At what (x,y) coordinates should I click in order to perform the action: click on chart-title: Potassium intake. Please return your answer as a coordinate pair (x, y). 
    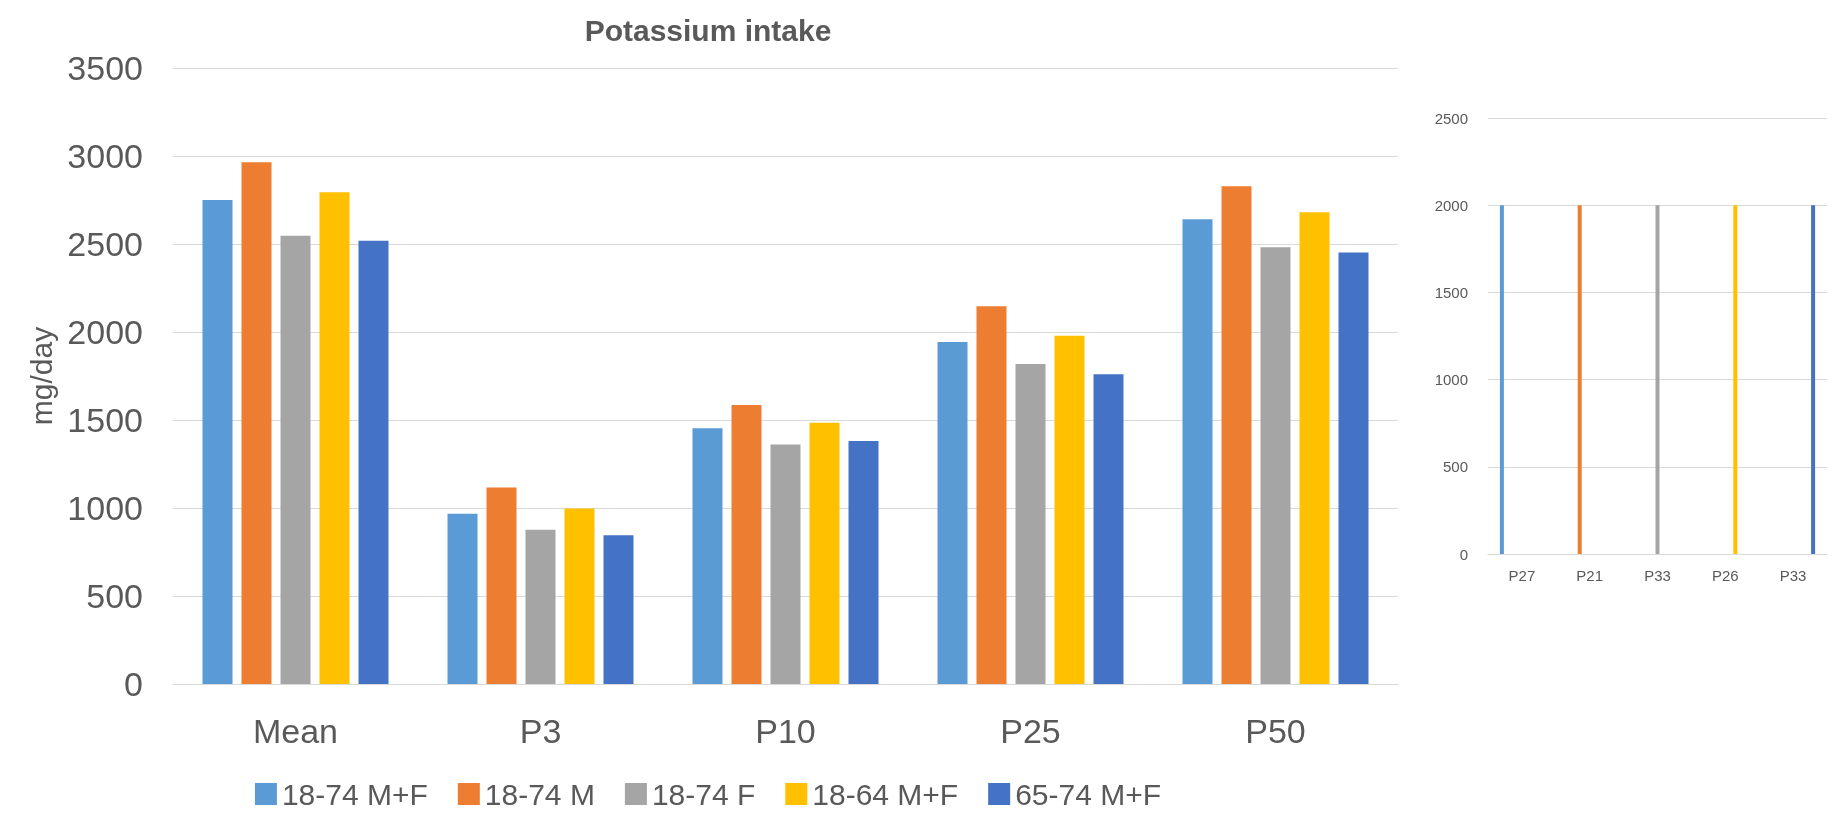
    Looking at the image, I should click on (708, 30).